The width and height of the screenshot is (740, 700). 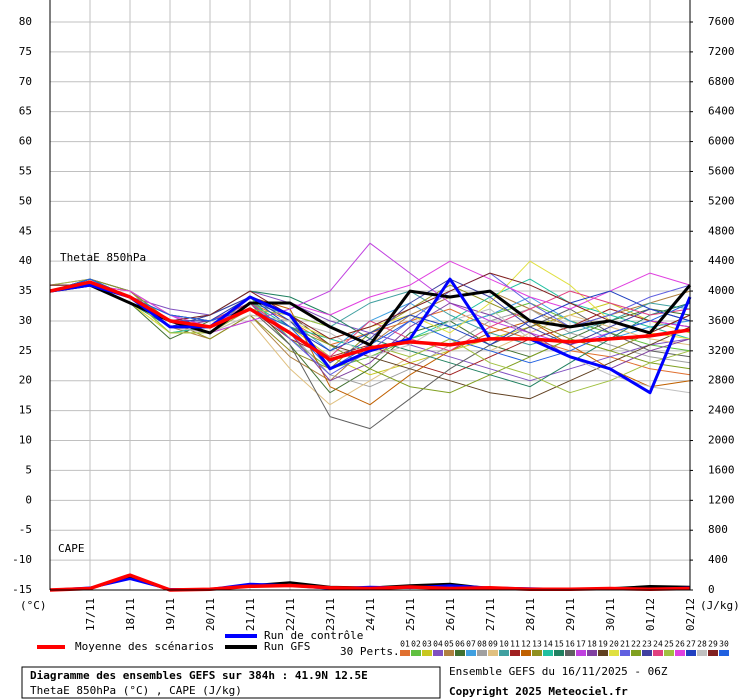 I want to click on y2-tick-label: 7600, so click(x=721, y=21).